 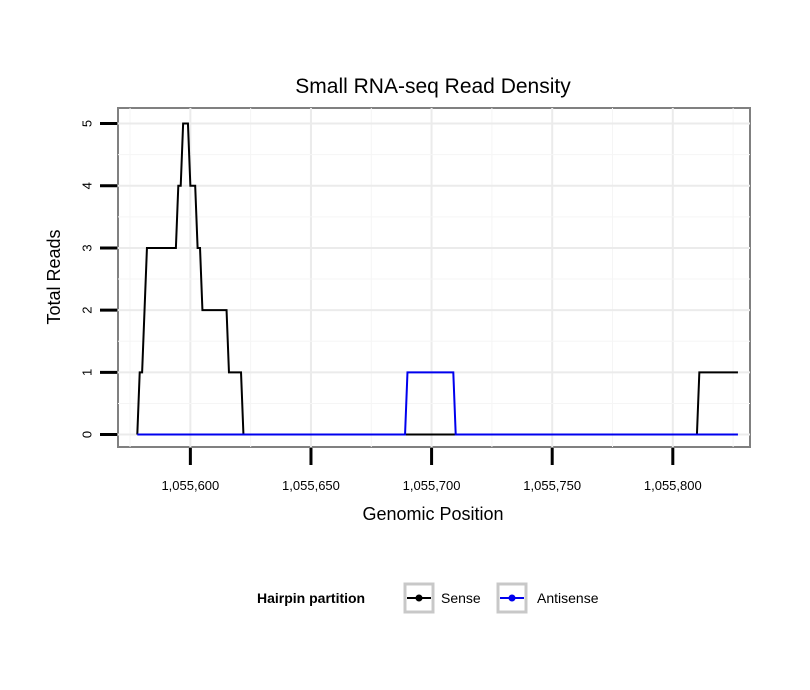 I want to click on y-tick-label-1: 1, so click(x=87, y=372).